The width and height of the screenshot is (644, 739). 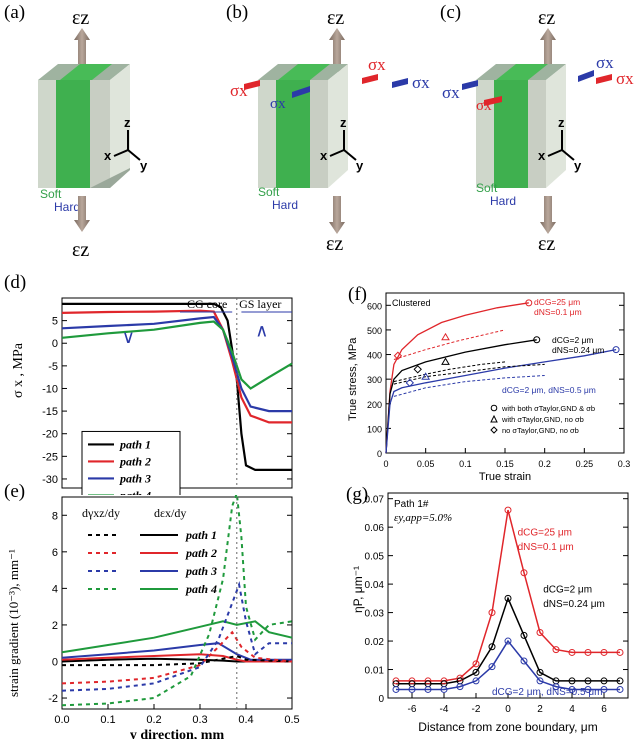 I want to click on chart-g-annotation: dNS=0.24 μm, so click(x=574, y=604).